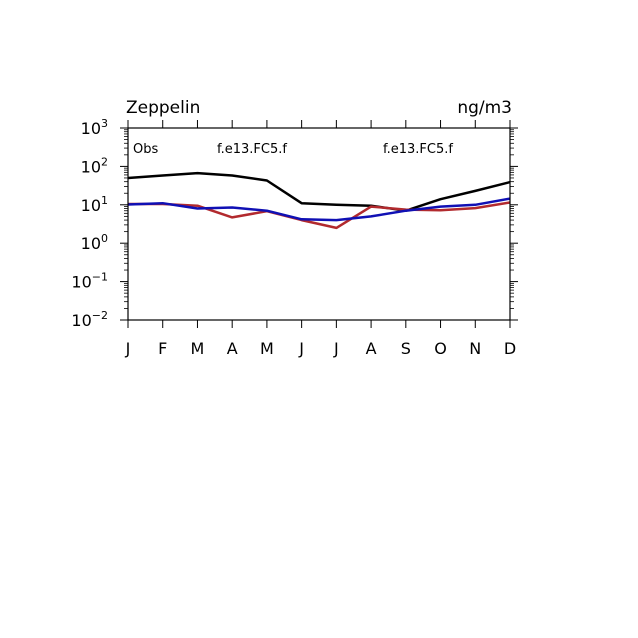  What do you see at coordinates (484, 108) in the screenshot?
I see `chart-units: ng/m3` at bounding box center [484, 108].